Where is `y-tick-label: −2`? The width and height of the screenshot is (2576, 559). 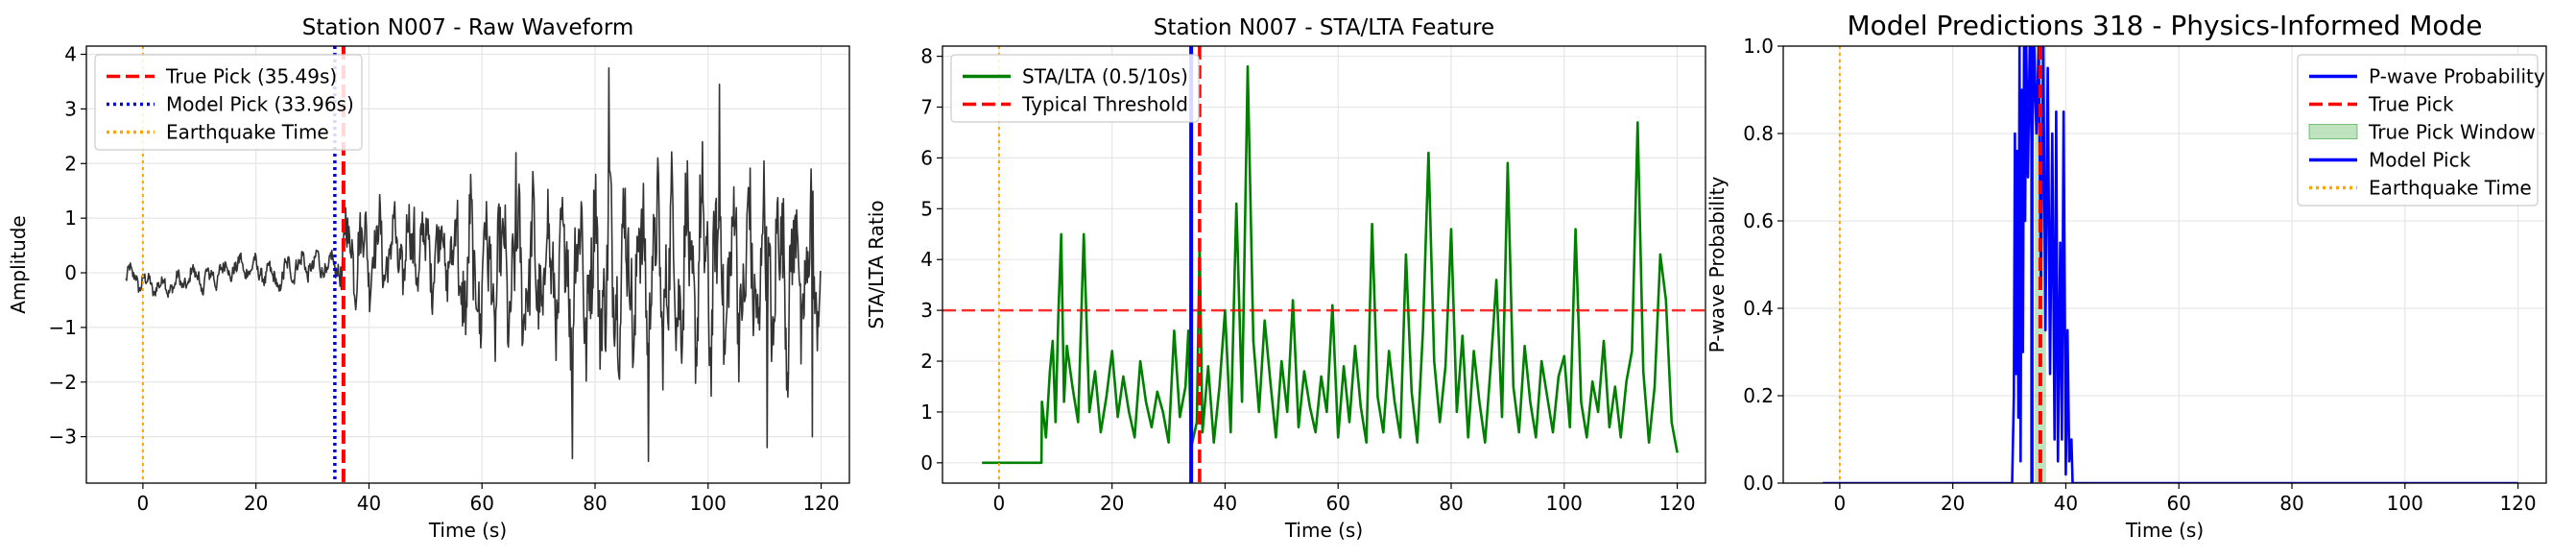
y-tick-label: −2 is located at coordinates (63, 382).